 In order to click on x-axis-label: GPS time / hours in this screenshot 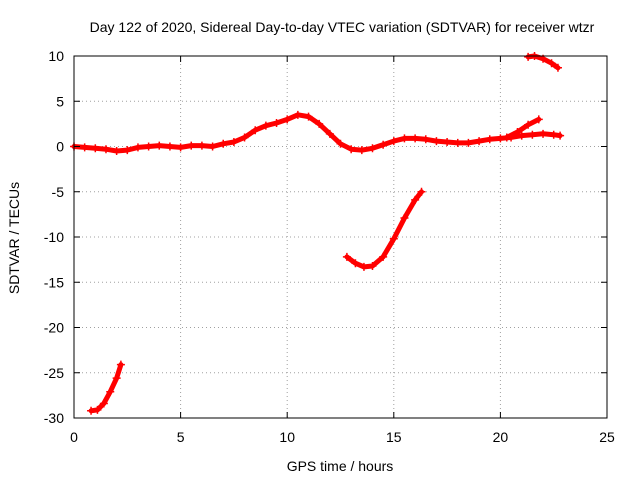, I will do `click(340, 466)`.